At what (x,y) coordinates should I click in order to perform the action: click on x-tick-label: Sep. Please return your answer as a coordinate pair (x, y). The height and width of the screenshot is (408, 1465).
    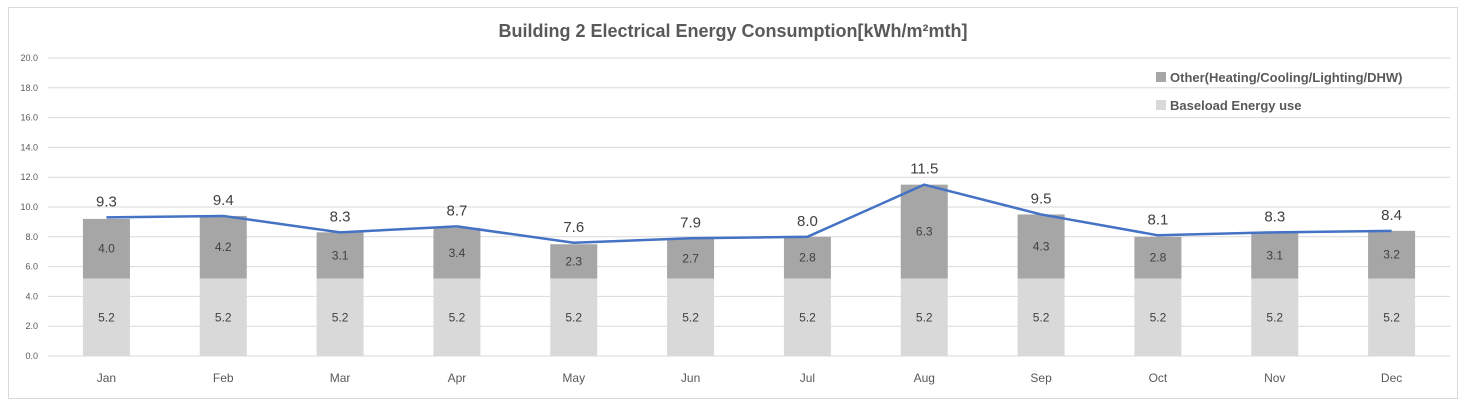
    Looking at the image, I should click on (1041, 378).